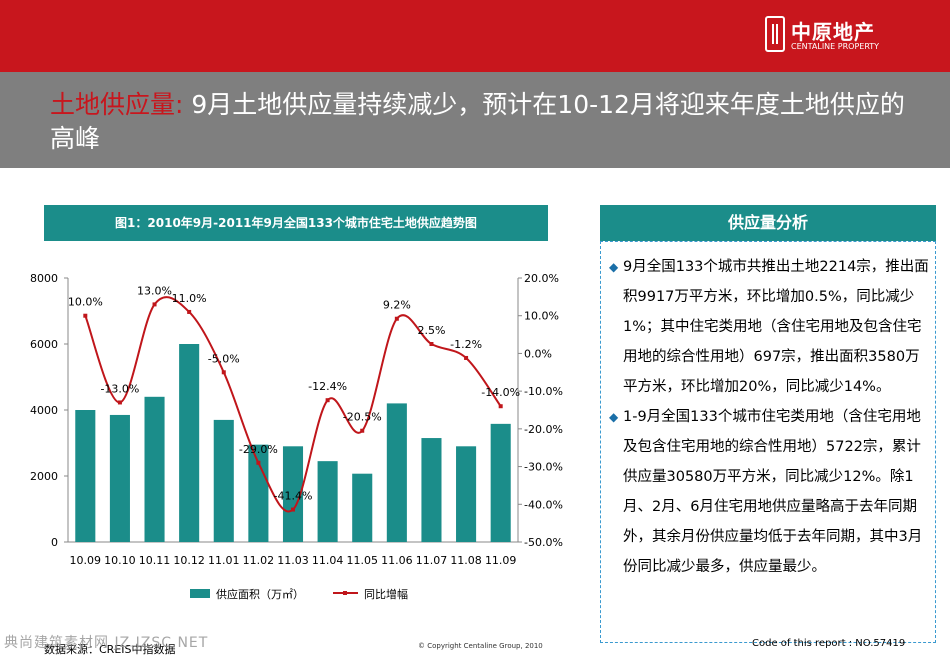  Describe the element at coordinates (296, 223) in the screenshot. I see `chart-title: 图1：2010年9月-2011年9月全国133个城市住宅土地供应趋势图` at that location.